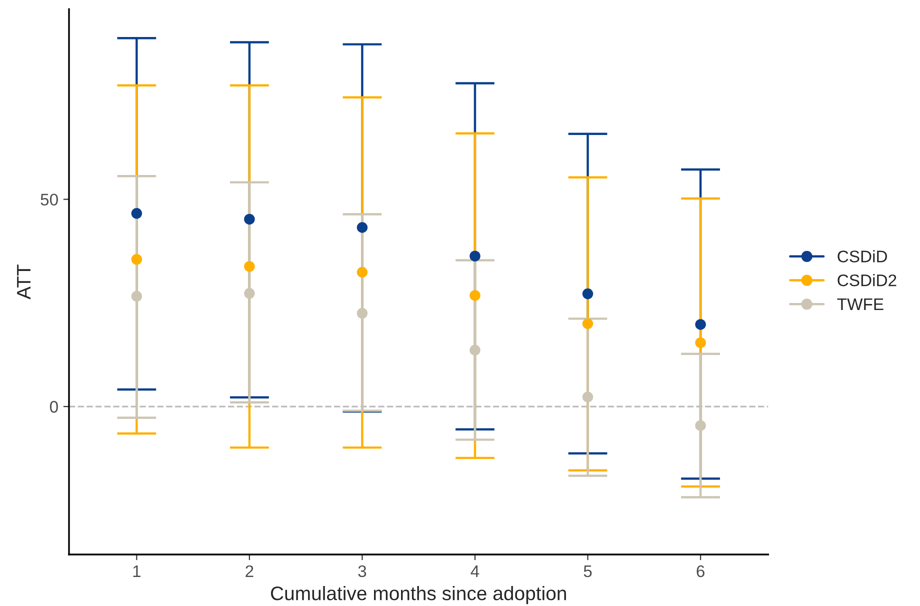 This screenshot has height=606, width=920. What do you see at coordinates (362, 571) in the screenshot?
I see `x-tick-label: 3` at bounding box center [362, 571].